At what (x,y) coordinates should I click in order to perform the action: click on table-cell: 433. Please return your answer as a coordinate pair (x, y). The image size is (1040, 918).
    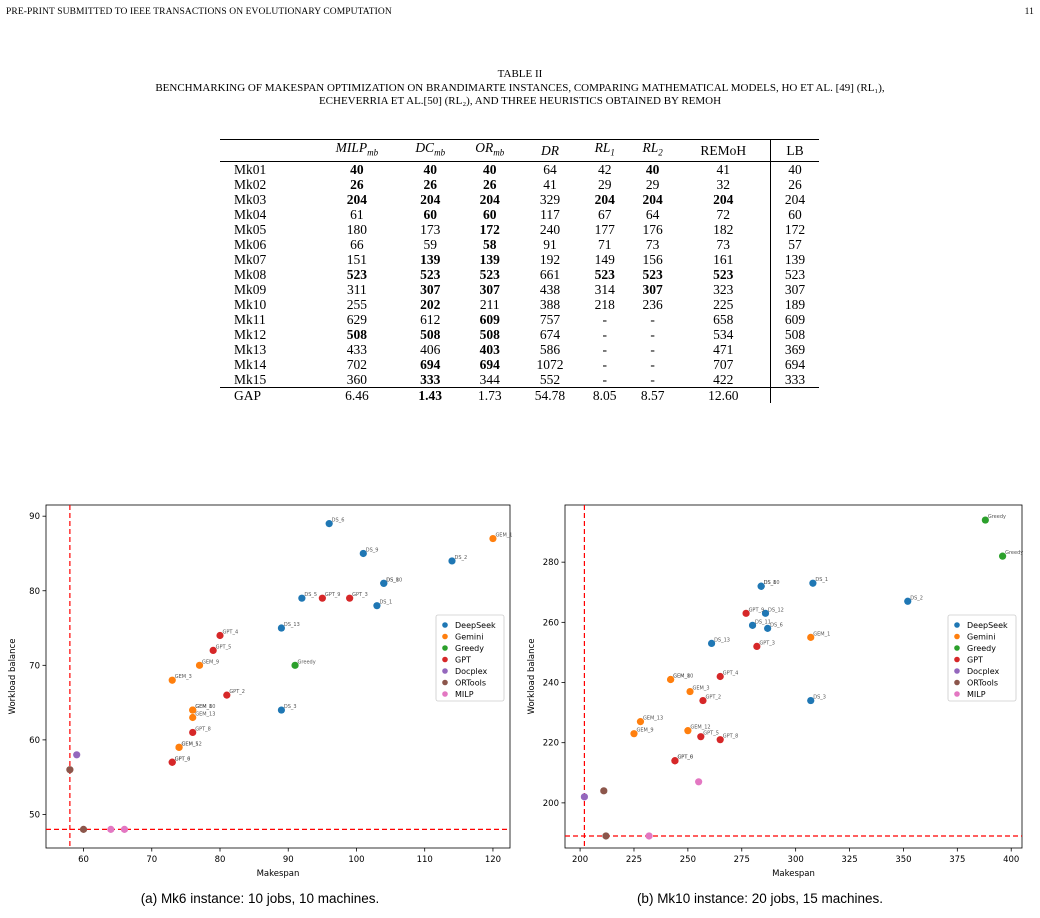
    Looking at the image, I should click on (357, 349).